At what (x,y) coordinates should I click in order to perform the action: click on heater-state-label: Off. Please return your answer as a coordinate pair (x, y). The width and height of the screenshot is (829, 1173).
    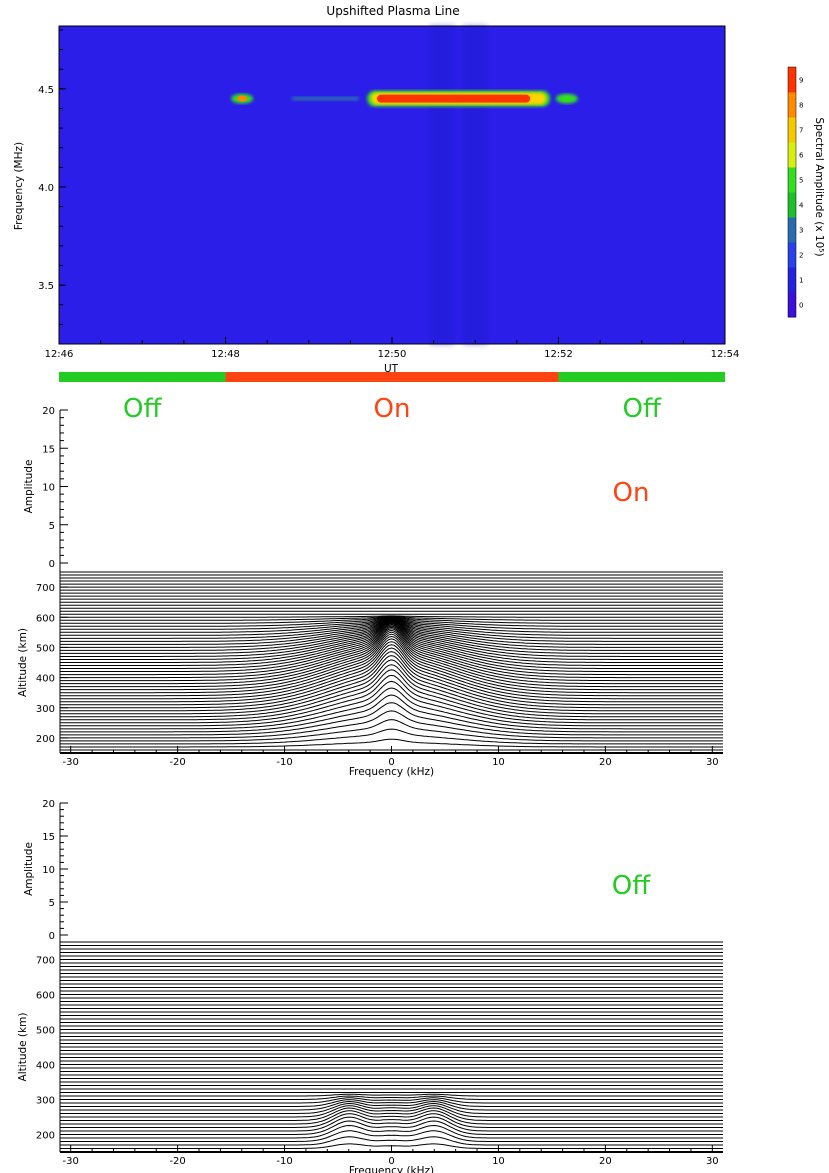
    Looking at the image, I should click on (642, 409).